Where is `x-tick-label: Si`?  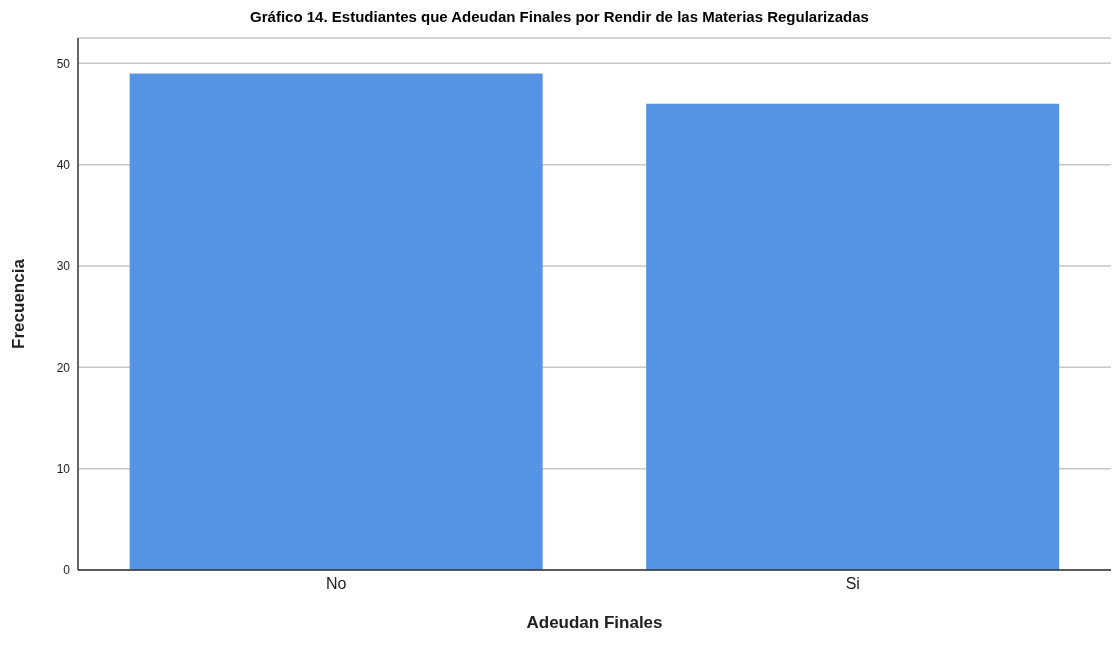
x-tick-label: Si is located at coordinates (852, 584).